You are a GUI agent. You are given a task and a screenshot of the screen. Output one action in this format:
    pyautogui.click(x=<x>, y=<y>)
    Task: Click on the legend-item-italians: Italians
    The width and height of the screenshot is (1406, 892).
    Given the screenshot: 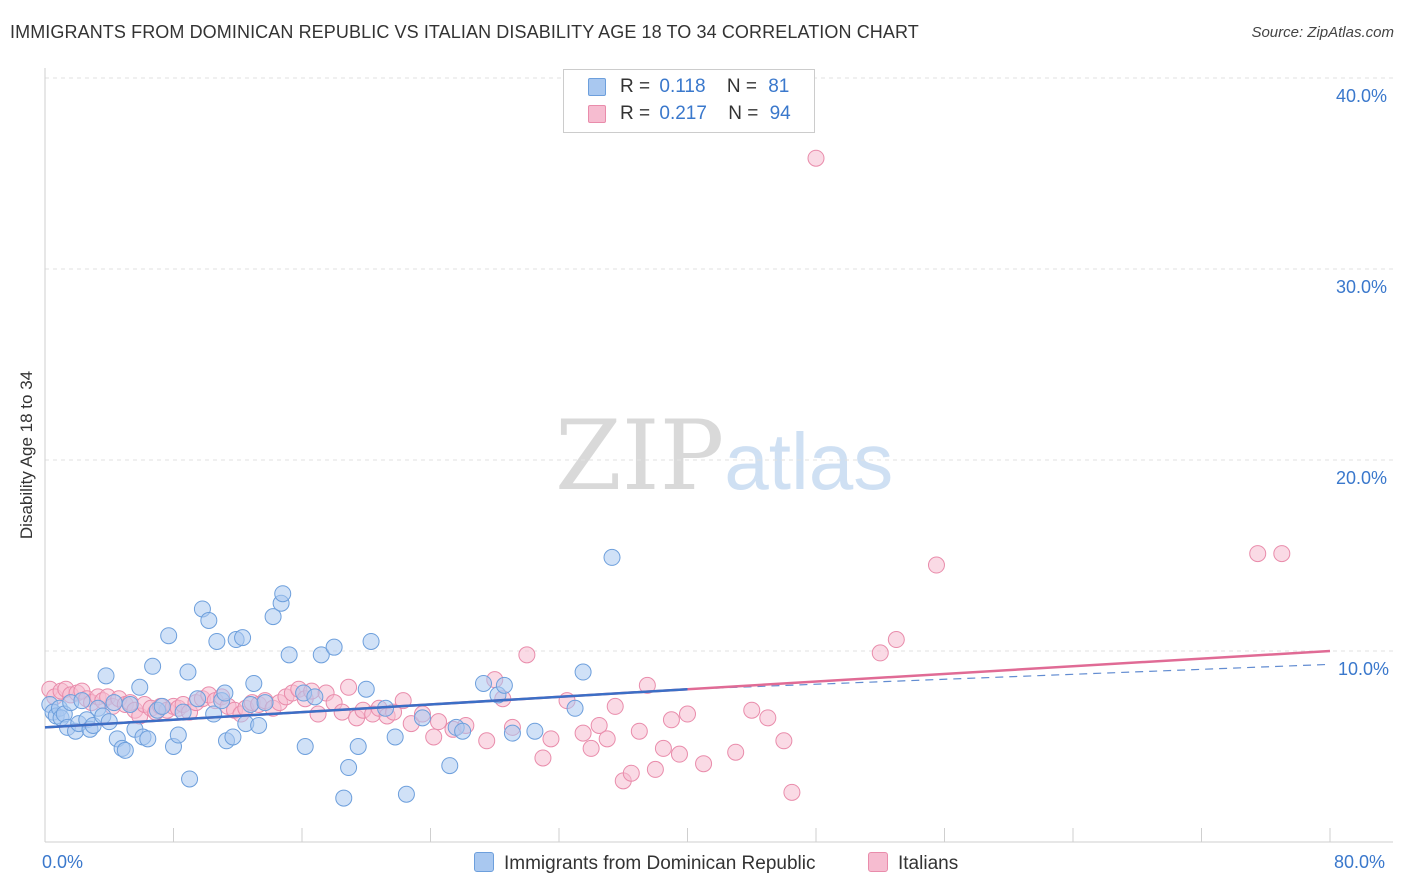 What is the action you would take?
    pyautogui.click(x=913, y=864)
    